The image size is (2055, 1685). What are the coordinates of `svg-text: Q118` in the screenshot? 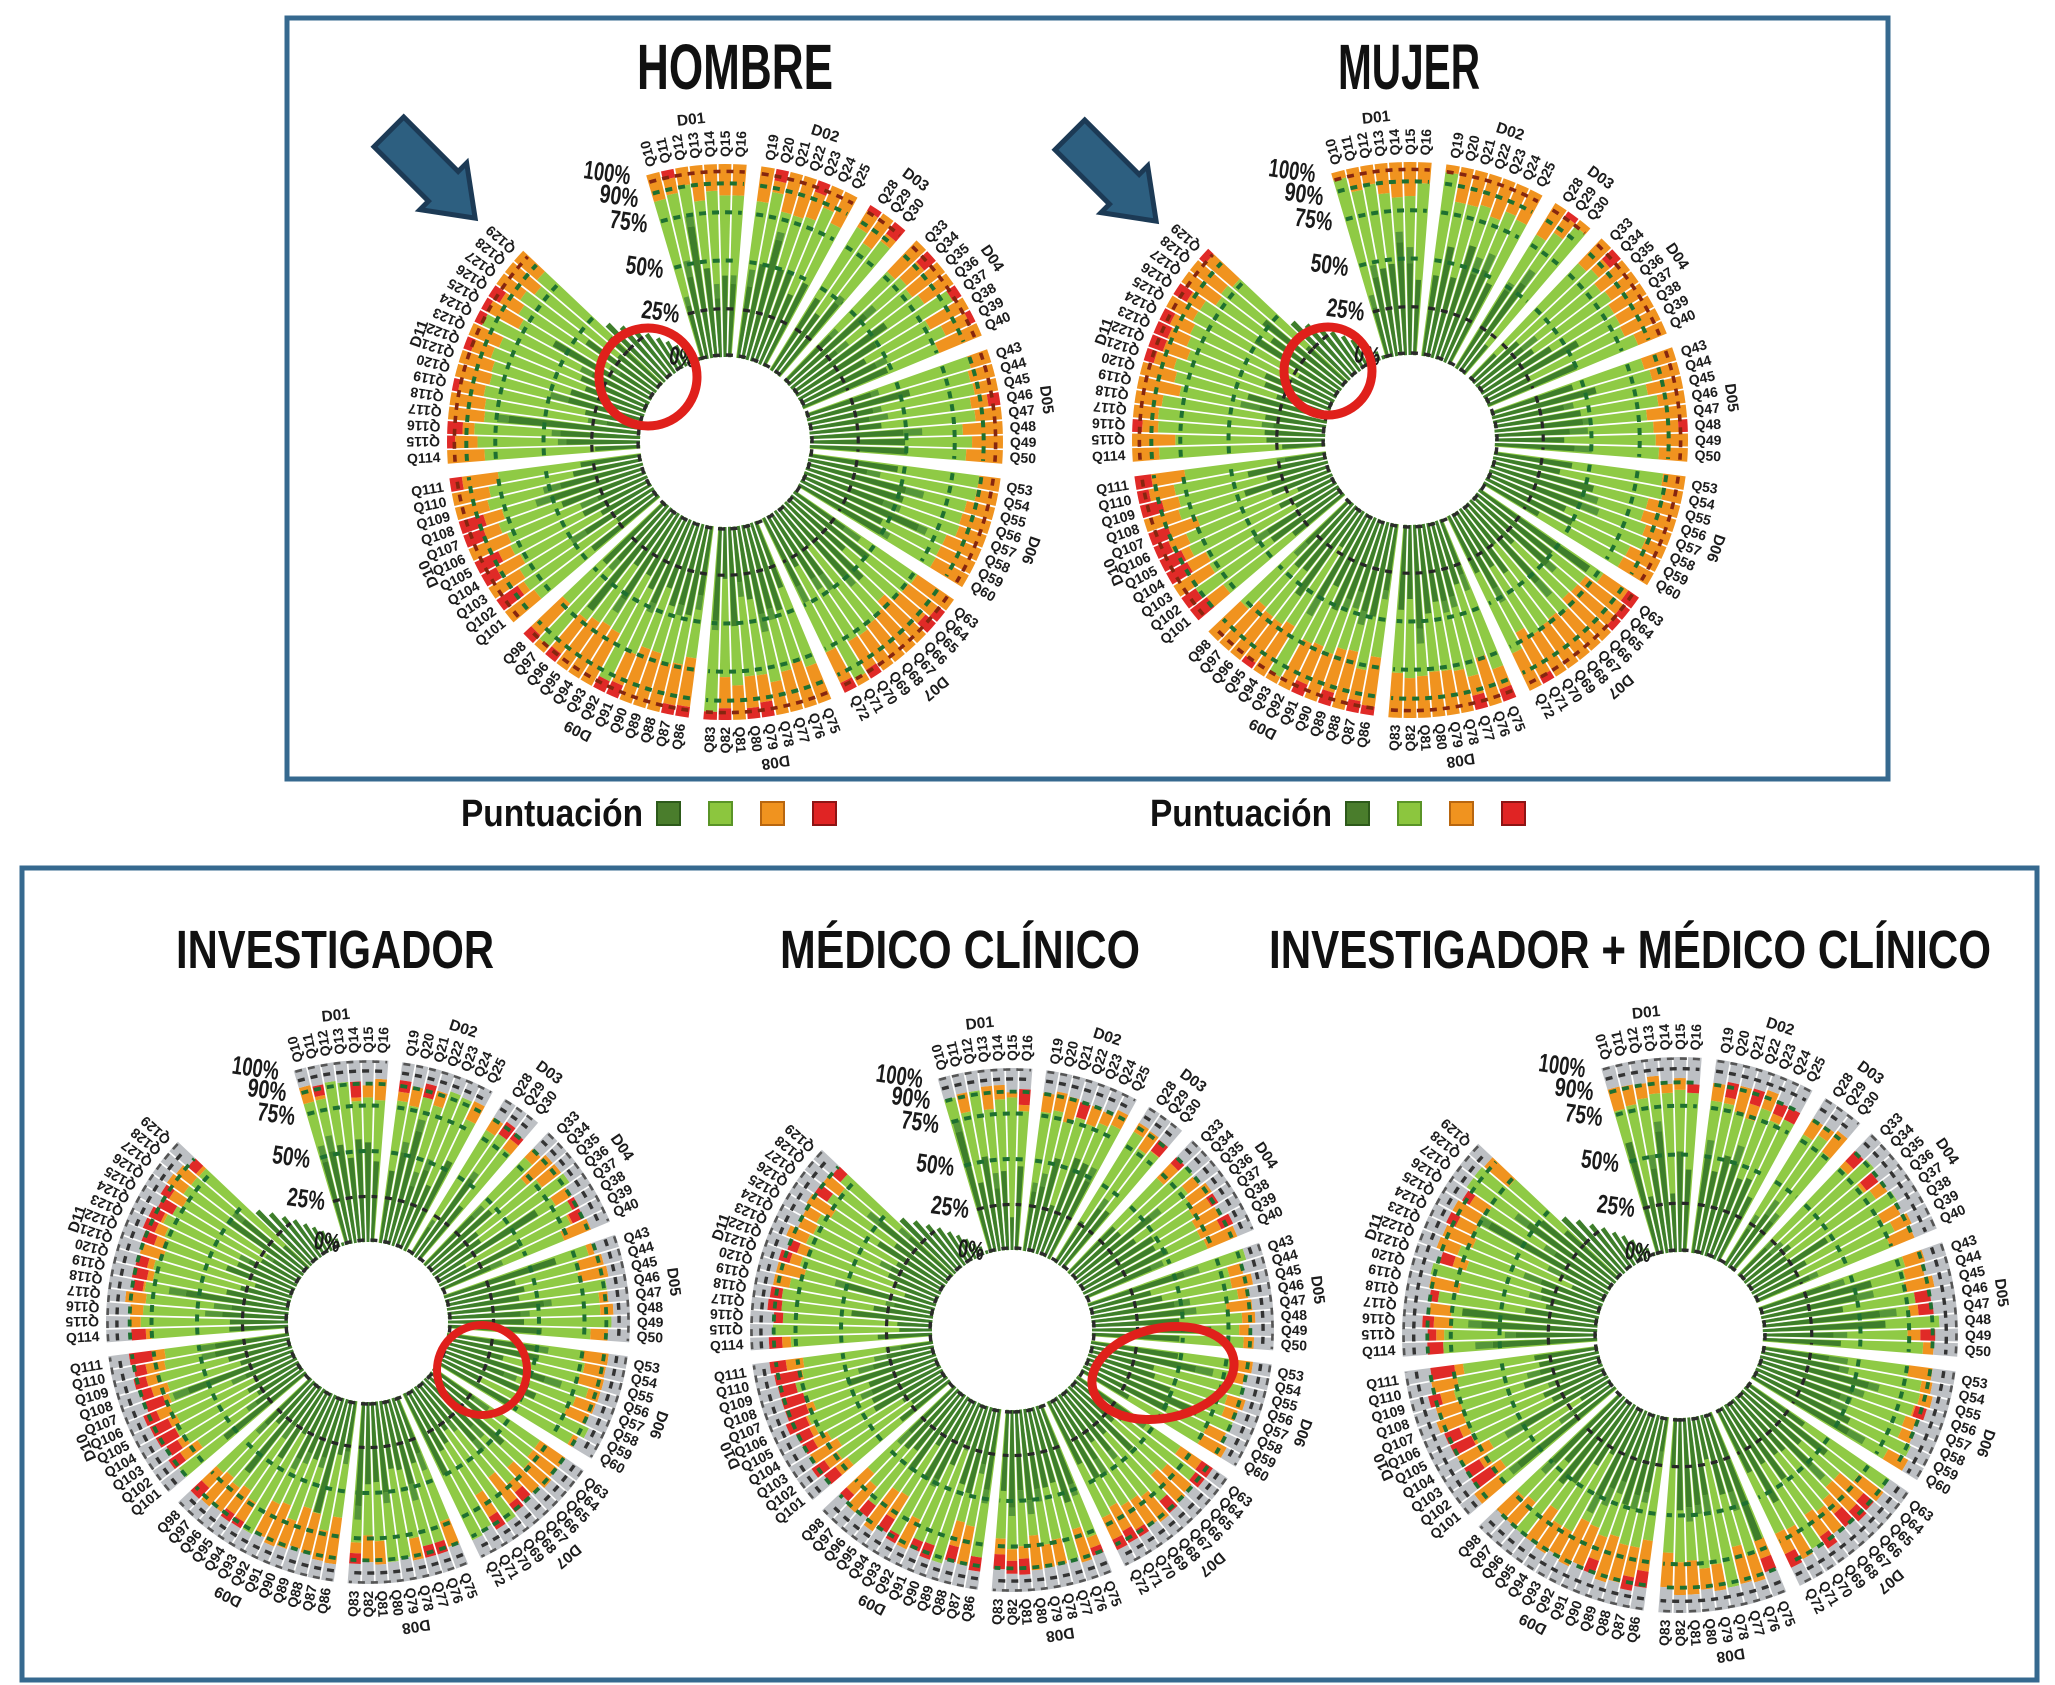 It's located at (86, 1277).